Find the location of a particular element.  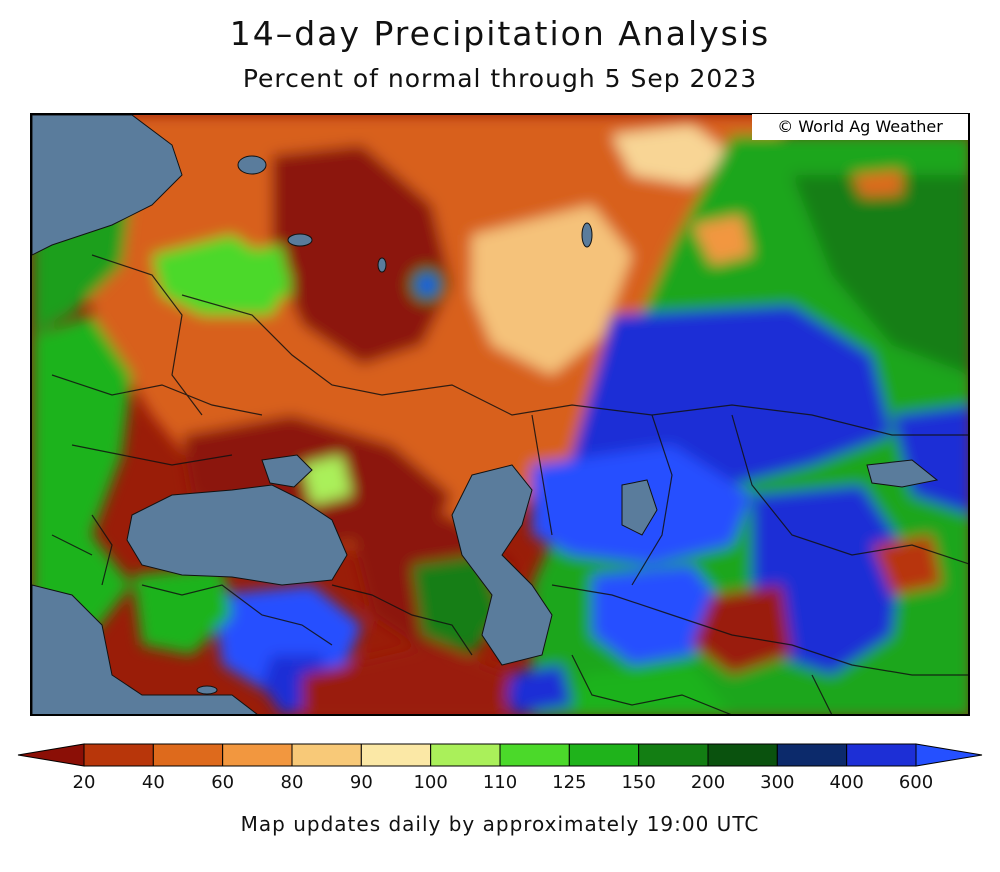

legend-tick-label: 200 is located at coordinates (708, 782).